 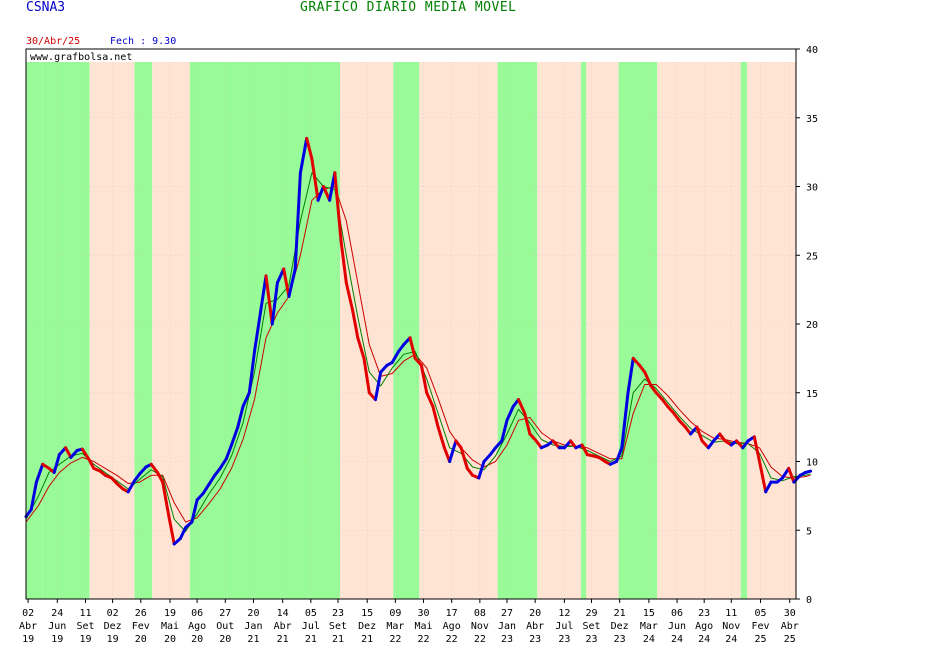 What do you see at coordinates (311, 613) in the screenshot?
I see `x-tick-label: 05` at bounding box center [311, 613].